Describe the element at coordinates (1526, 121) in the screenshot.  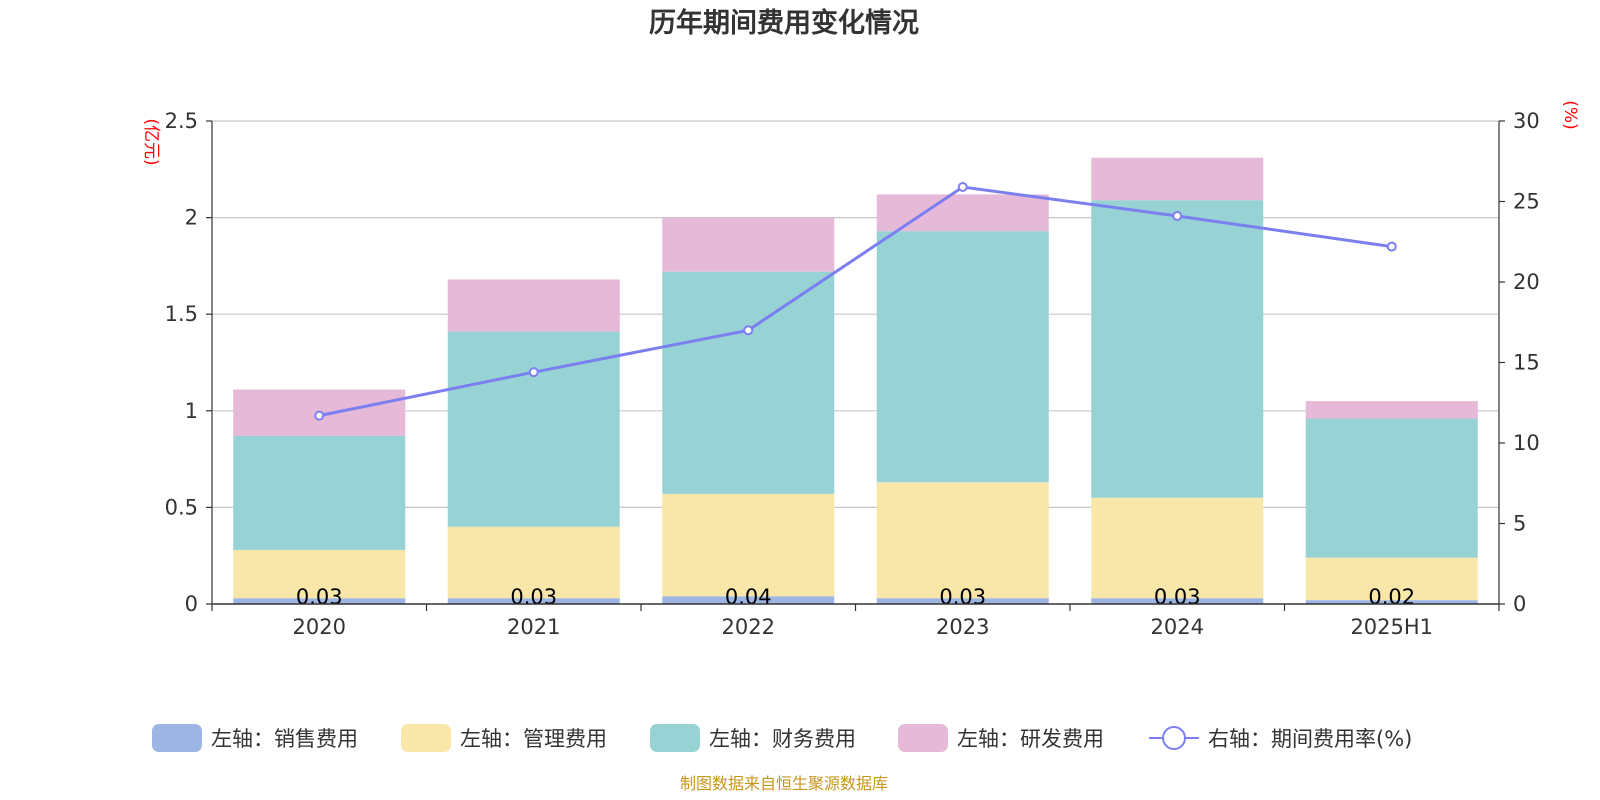
I see `right-tick-label: 30` at that location.